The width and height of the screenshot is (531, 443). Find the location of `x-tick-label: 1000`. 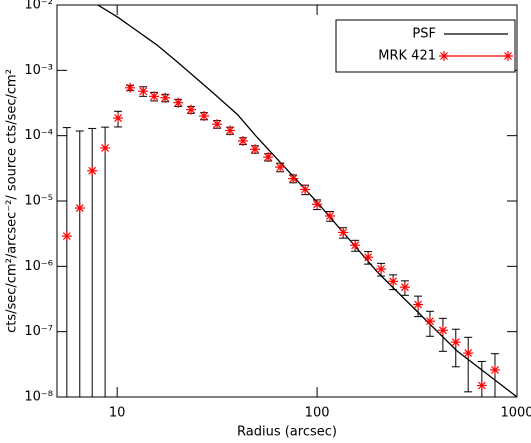

x-tick-label: 1000 is located at coordinates (515, 413).